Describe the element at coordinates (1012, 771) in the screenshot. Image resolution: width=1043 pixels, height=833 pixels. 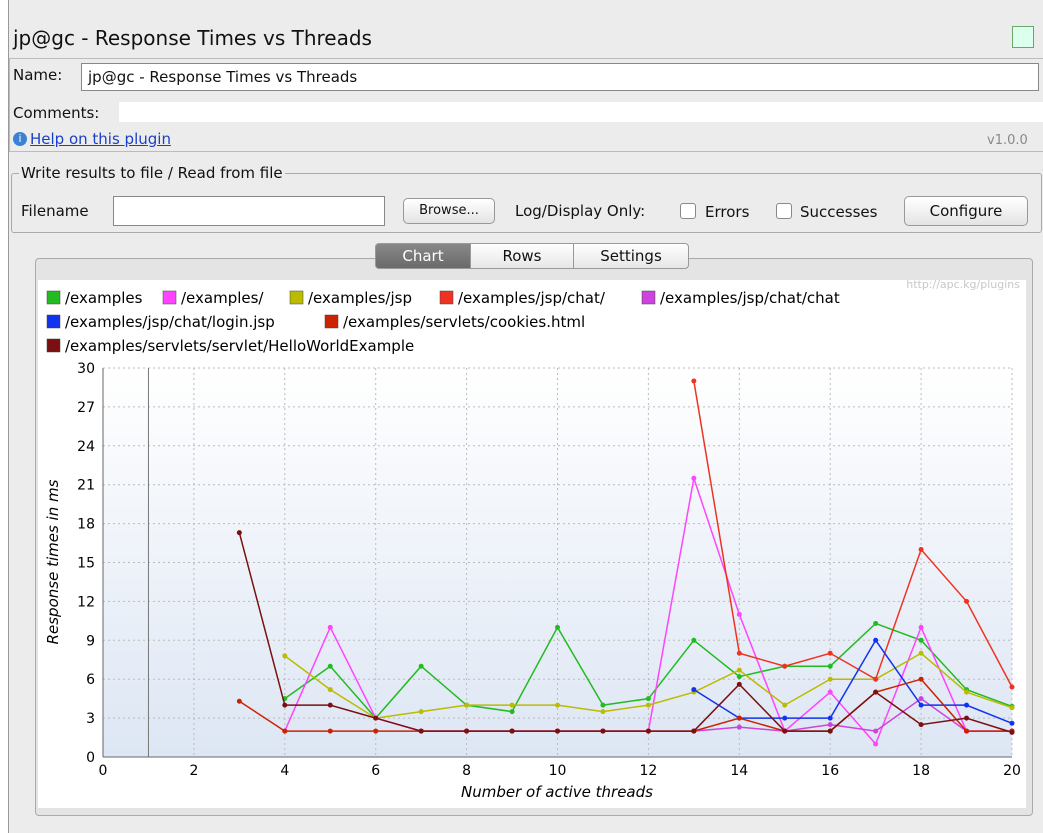
I see `x-tick-label: 20` at that location.